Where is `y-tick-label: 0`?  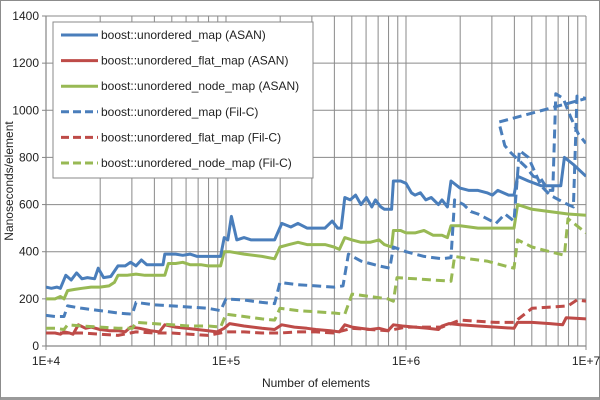 y-tick-label: 0 is located at coordinates (35, 346).